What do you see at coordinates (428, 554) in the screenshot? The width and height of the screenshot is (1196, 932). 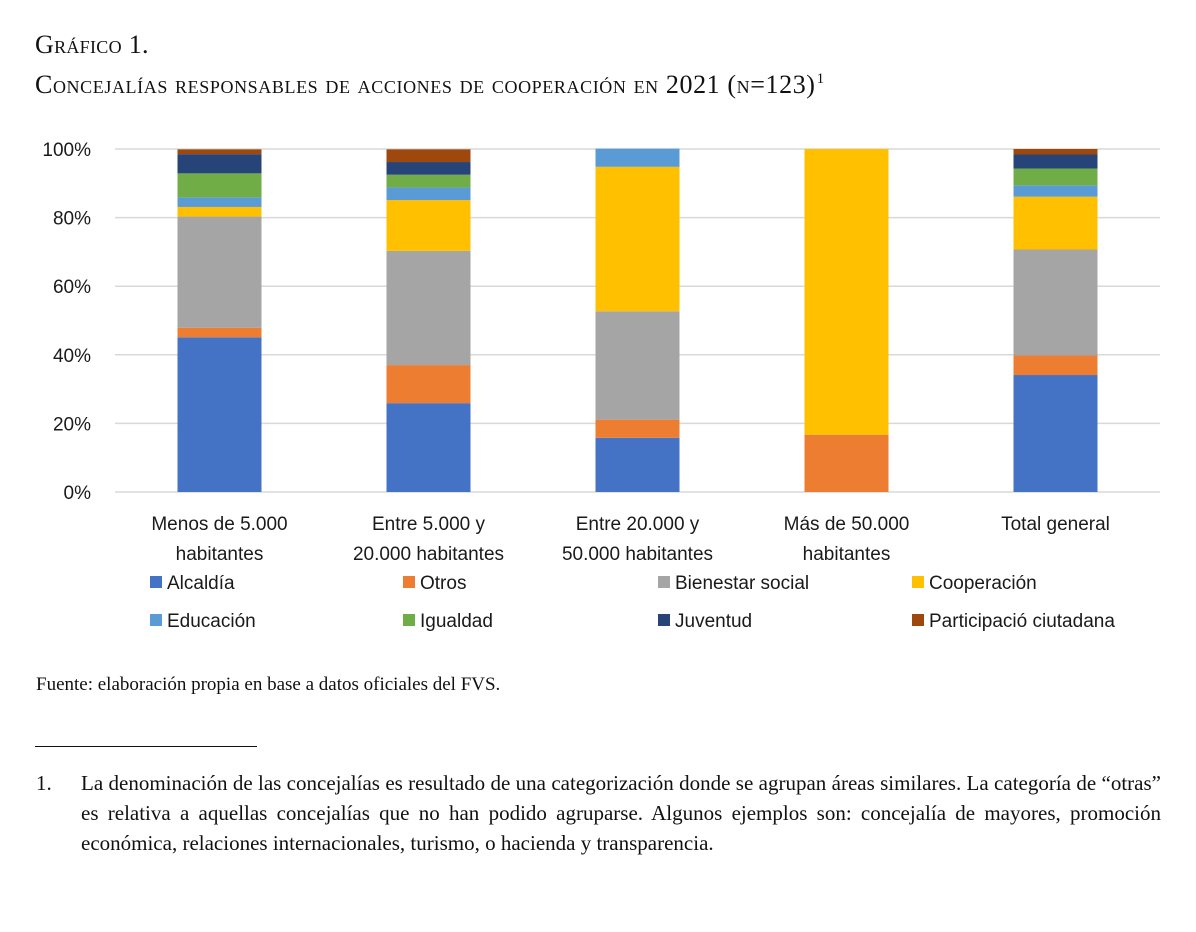 I see `x-tick-label: 20.000 habitantes` at bounding box center [428, 554].